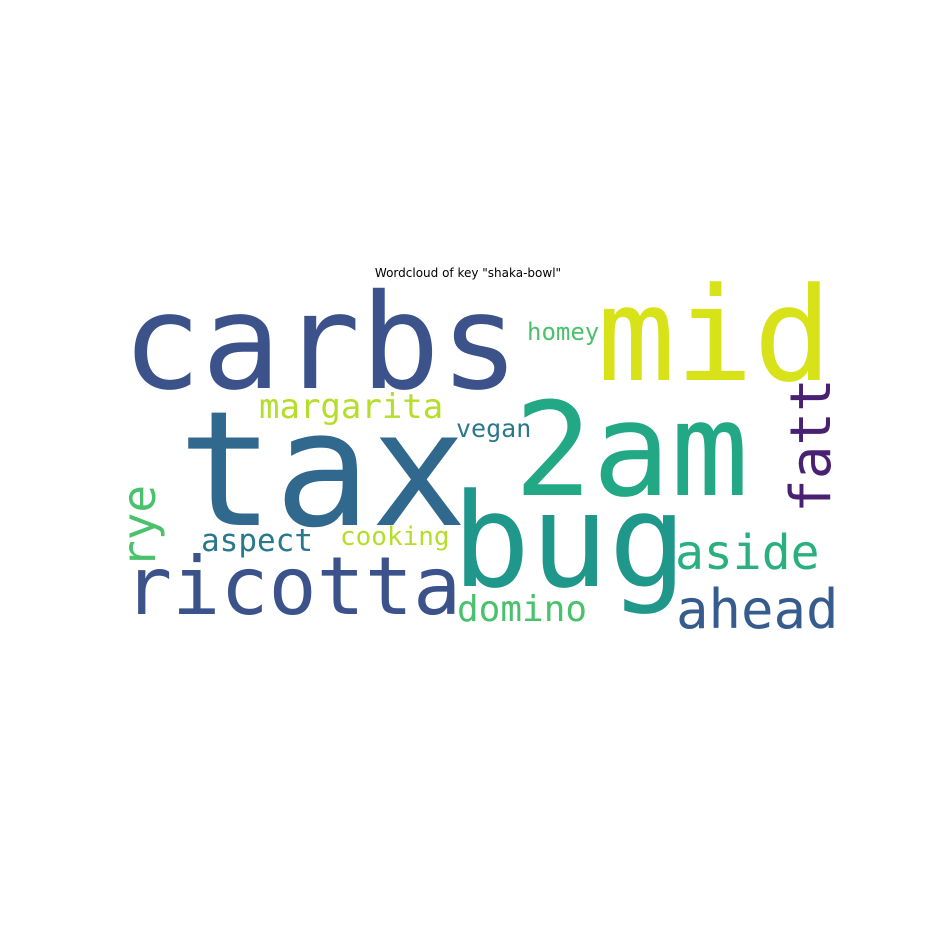  Describe the element at coordinates (563, 332) in the screenshot. I see `word-homey: homey` at that location.